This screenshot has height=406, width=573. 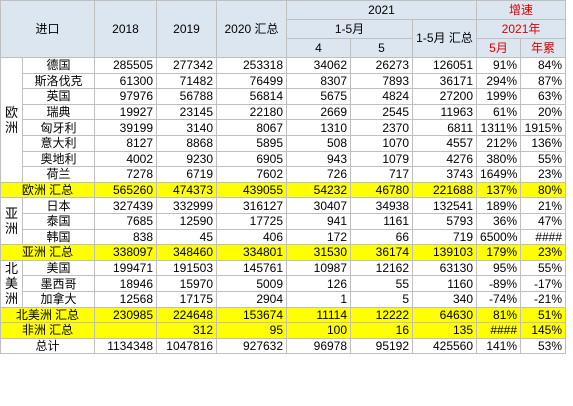 What do you see at coordinates (445, 96) in the screenshot?
I see `cell: 27200` at bounding box center [445, 96].